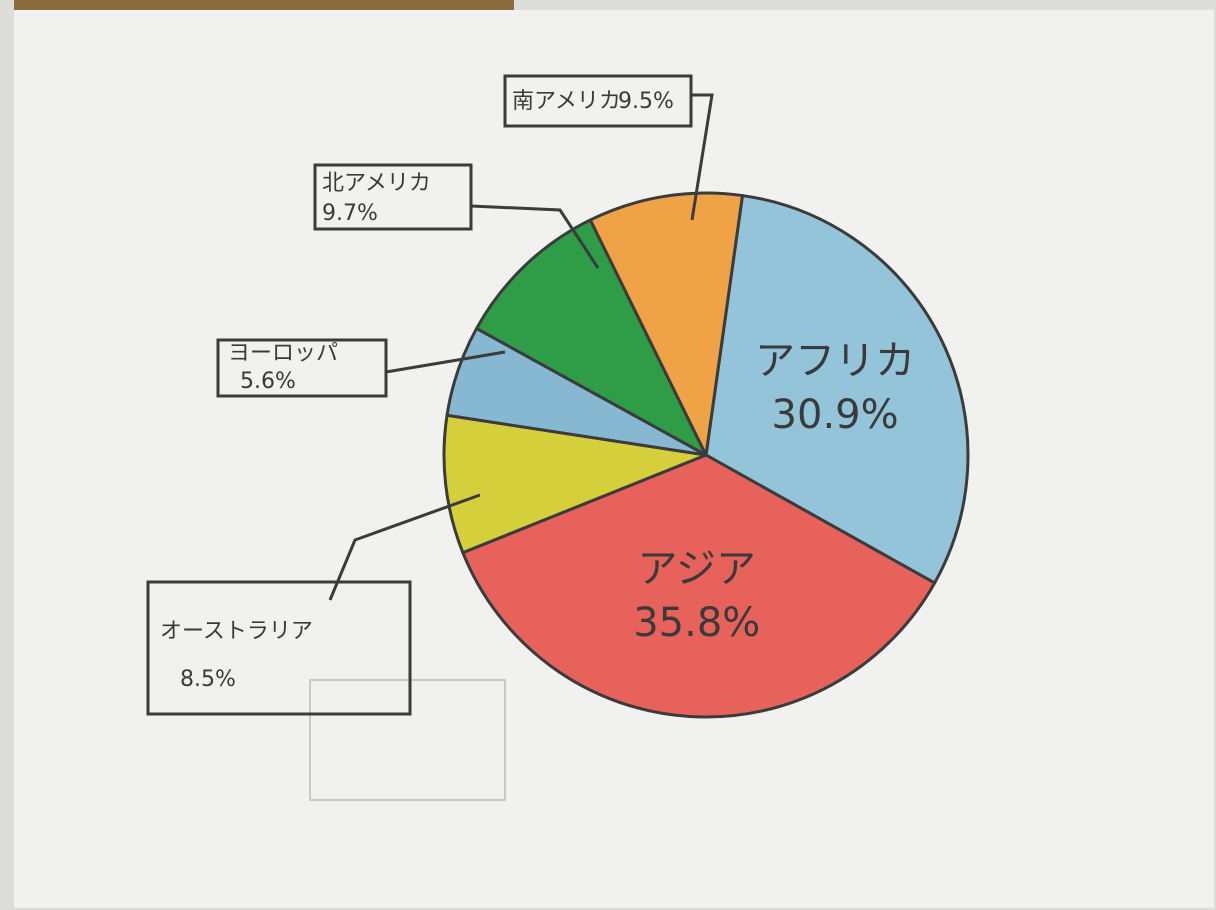 The image size is (1216, 910). What do you see at coordinates (208, 679) in the screenshot?
I see `callout-value-label: 8.5%` at bounding box center [208, 679].